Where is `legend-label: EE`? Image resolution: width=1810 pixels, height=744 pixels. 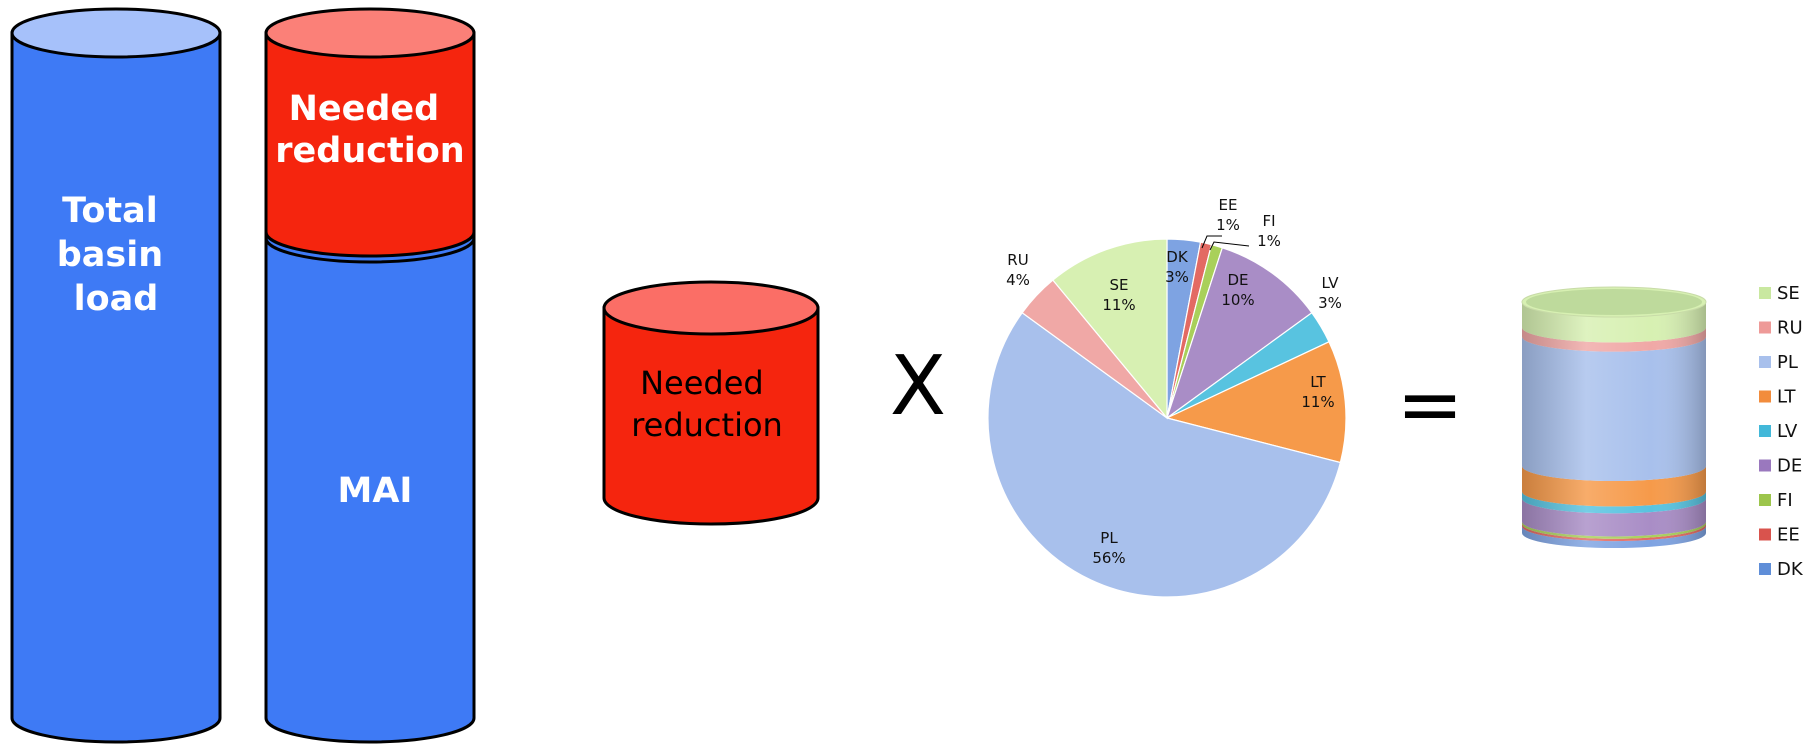 legend-label: EE is located at coordinates (1788, 535).